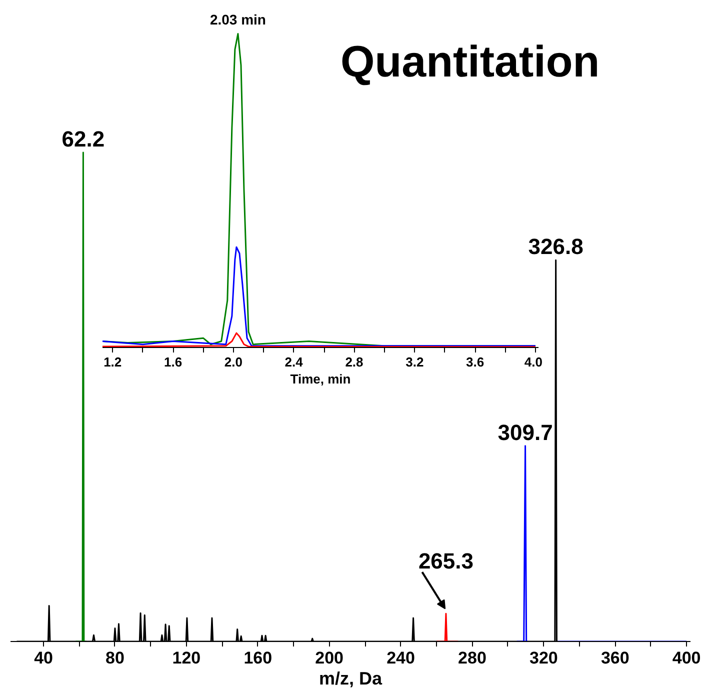 The width and height of the screenshot is (714, 695). What do you see at coordinates (556, 247) in the screenshot?
I see `annotation: 326.8` at bounding box center [556, 247].